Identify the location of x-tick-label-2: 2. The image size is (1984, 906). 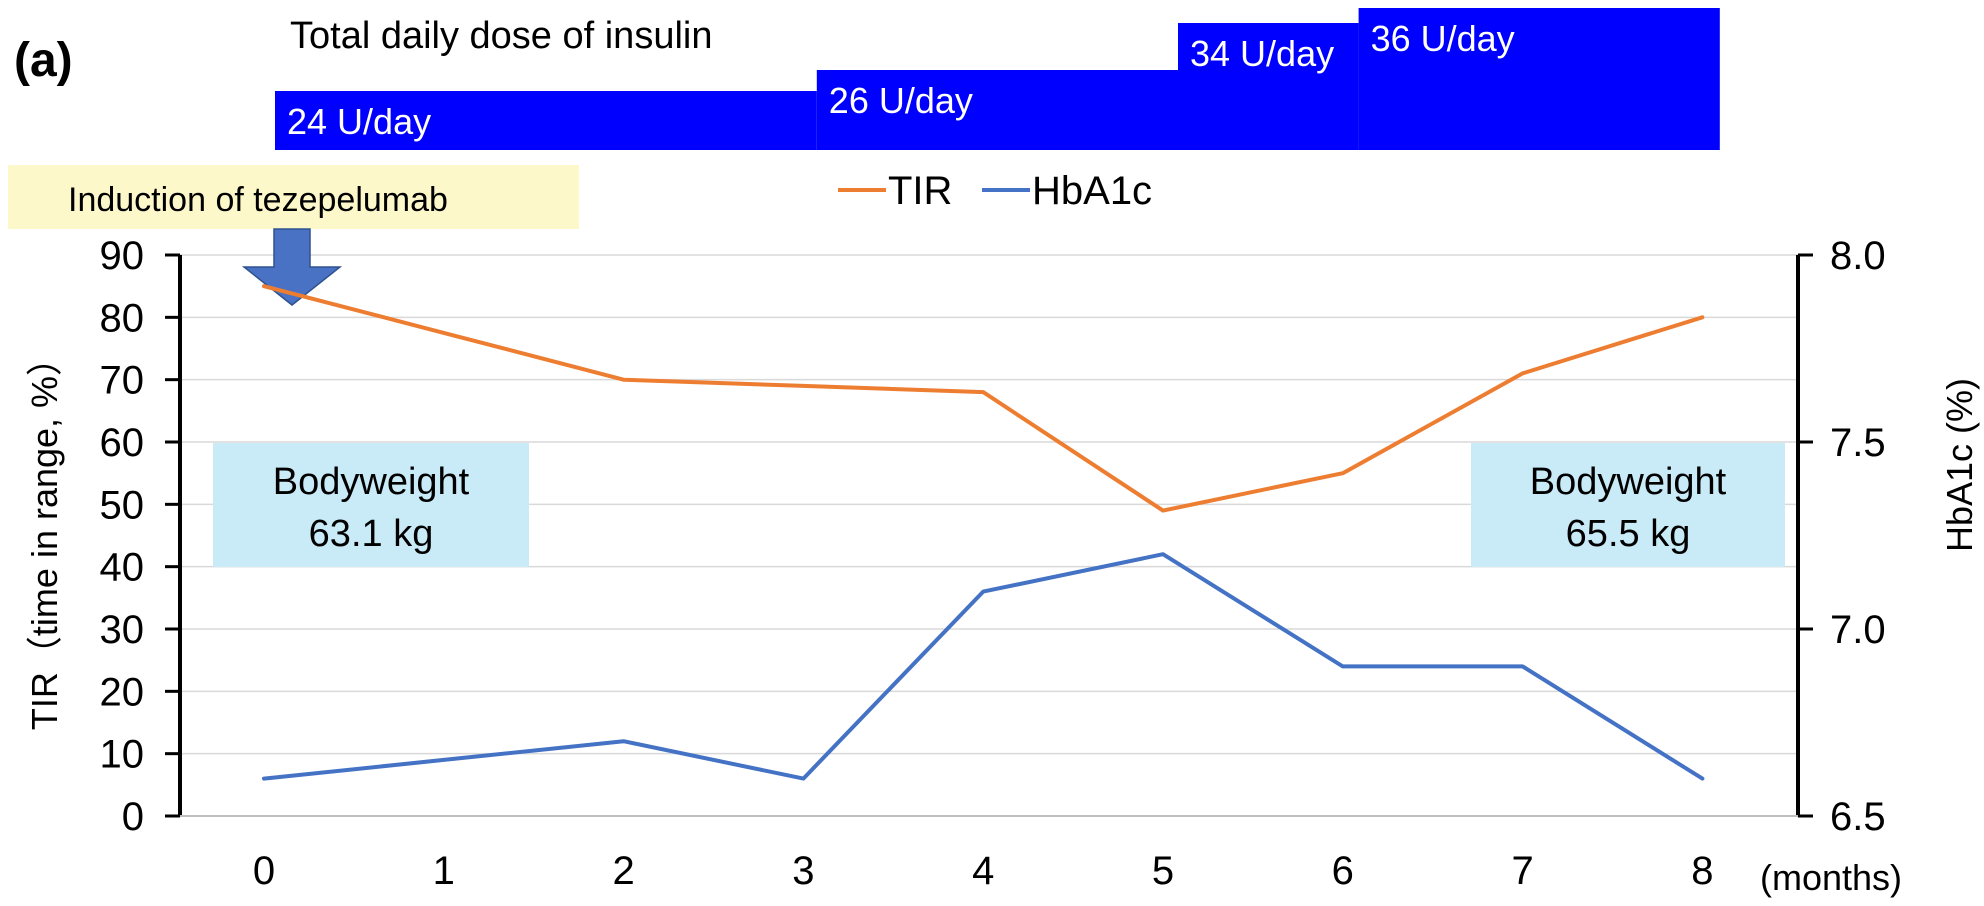
(623, 871).